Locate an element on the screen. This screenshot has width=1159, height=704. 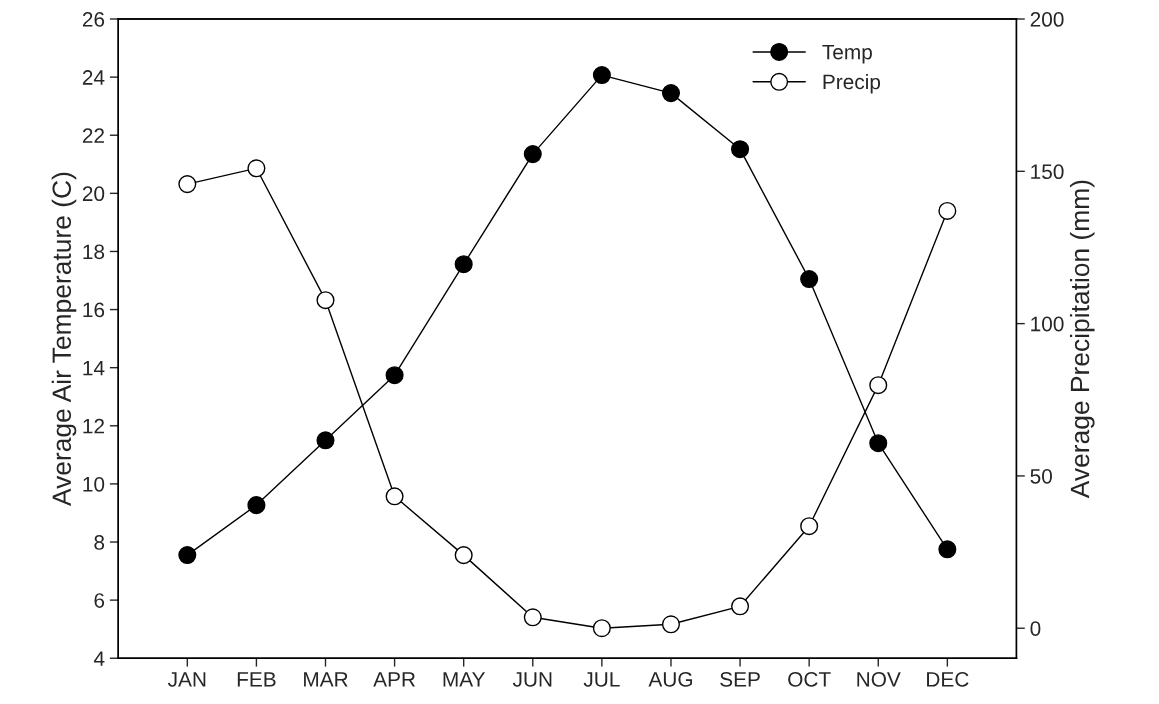
y-tick-label: 12 is located at coordinates (93, 426).